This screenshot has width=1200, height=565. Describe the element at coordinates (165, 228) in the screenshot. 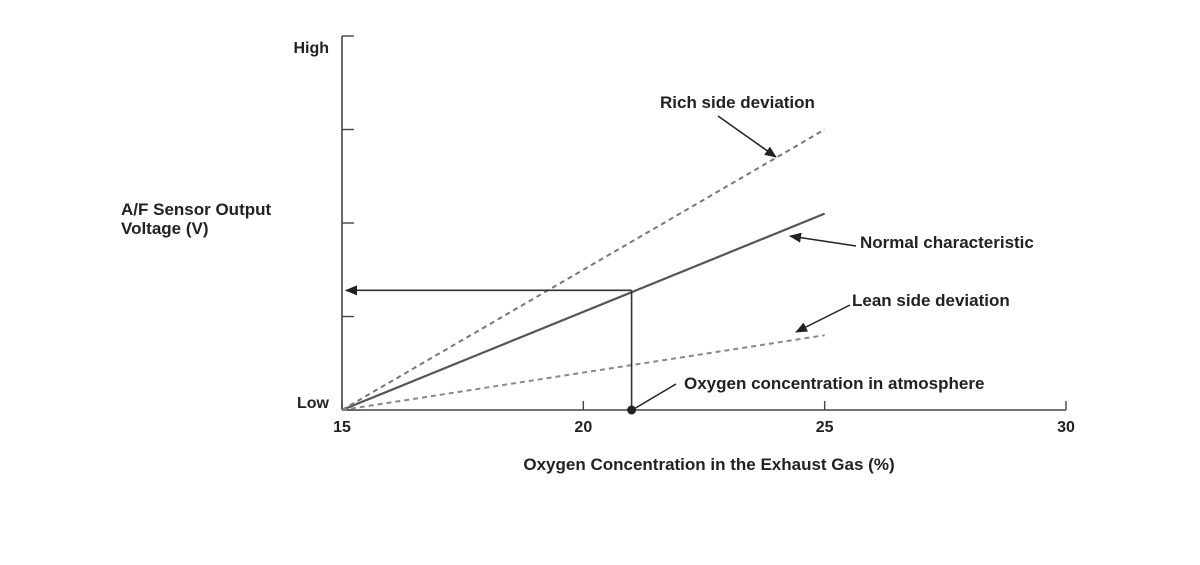

I see `y-axis-label-line-2: Voltage (V)` at that location.